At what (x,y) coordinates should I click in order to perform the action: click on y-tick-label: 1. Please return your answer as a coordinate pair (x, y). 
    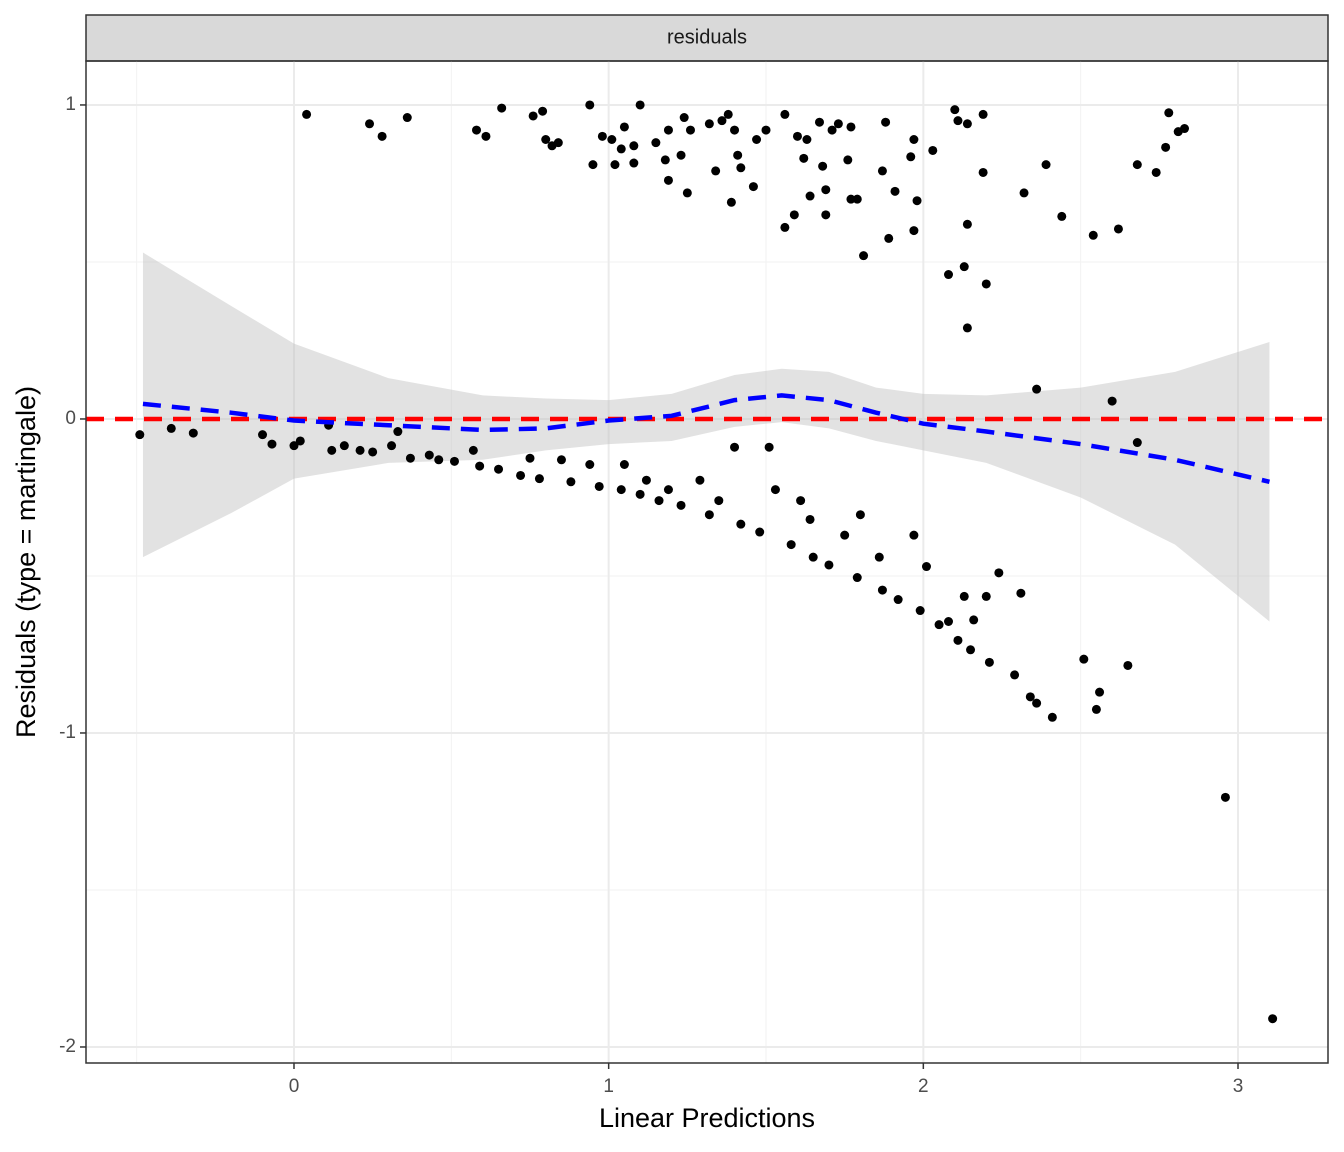
    Looking at the image, I should click on (70, 104).